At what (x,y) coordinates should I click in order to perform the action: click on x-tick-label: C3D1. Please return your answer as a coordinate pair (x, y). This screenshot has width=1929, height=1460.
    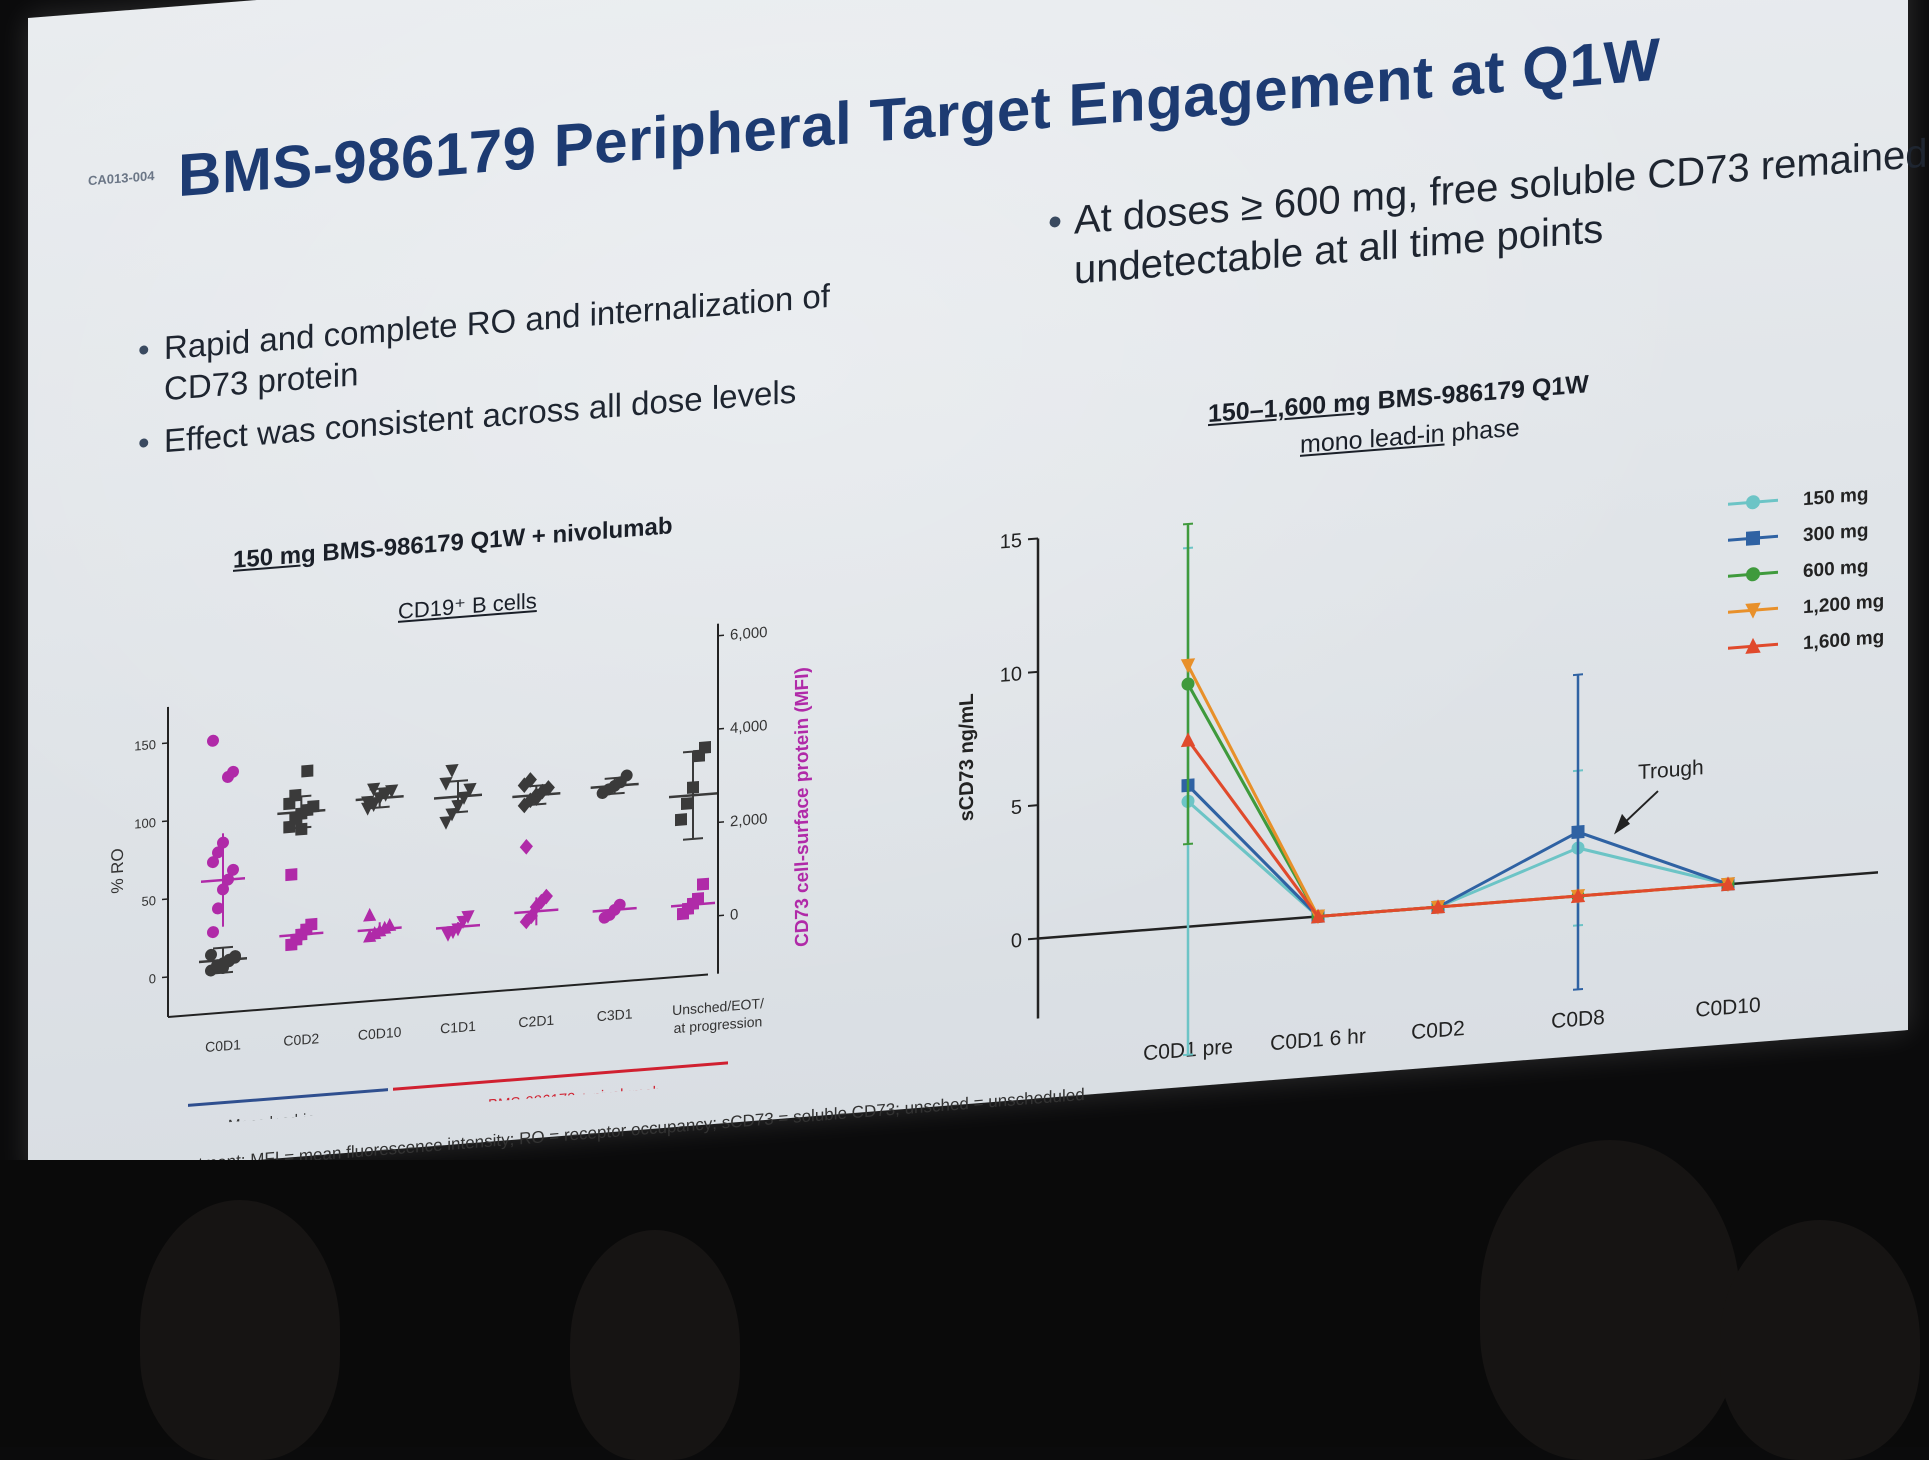
    Looking at the image, I should click on (615, 1014).